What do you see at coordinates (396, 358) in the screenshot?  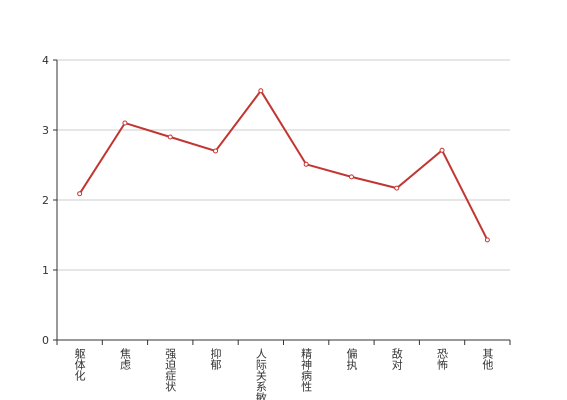 I see `x-tick-label: 敌对` at bounding box center [396, 358].